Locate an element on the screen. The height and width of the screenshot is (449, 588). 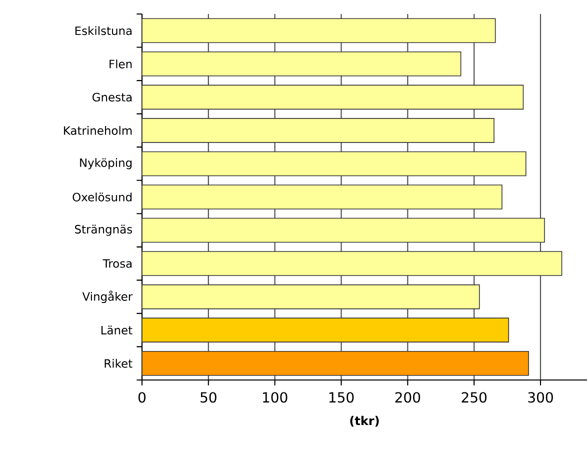
y-tick-label: Gnesta is located at coordinates (112, 97).